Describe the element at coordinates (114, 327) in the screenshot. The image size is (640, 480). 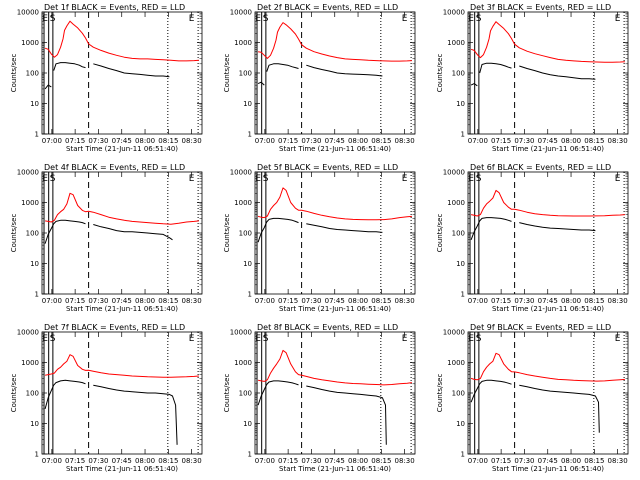
I see `panel-title: Det 7f BLACK = Events, RED = LLD` at that location.